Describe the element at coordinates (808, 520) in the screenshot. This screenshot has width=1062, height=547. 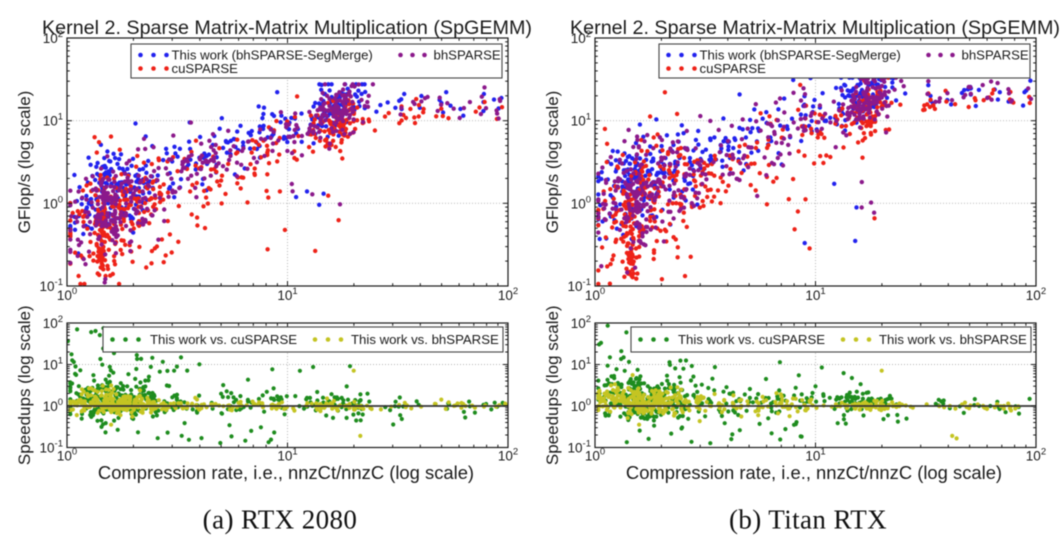
I see `svg-text: (b) Titan RTX` at that location.